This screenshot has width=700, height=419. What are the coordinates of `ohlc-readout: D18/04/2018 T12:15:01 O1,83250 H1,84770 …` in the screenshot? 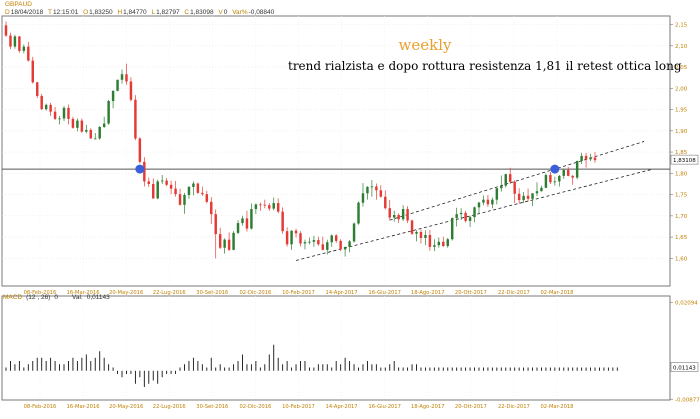 It's located at (141, 12).